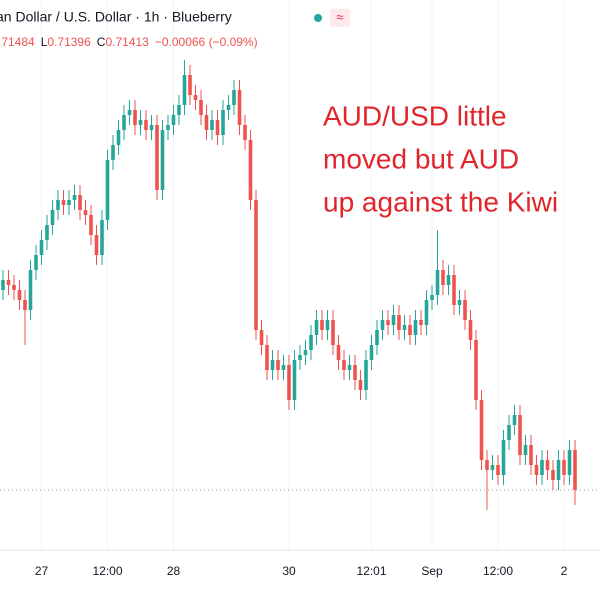 This screenshot has height=600, width=600. I want to click on x-tick-label: 30, so click(289, 571).